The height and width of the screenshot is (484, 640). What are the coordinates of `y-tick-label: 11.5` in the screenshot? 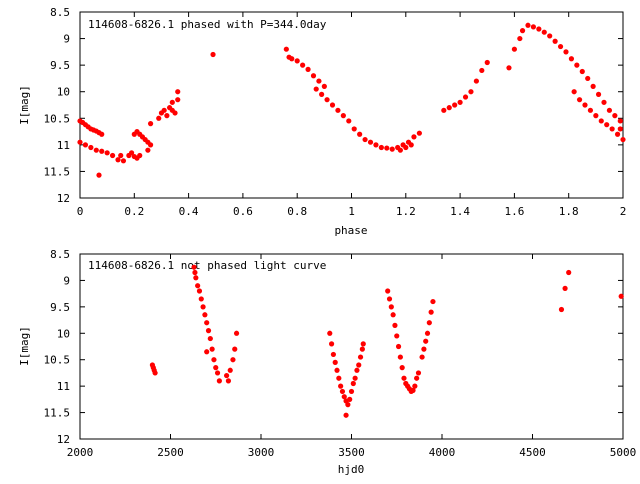 It's located at (57, 413).